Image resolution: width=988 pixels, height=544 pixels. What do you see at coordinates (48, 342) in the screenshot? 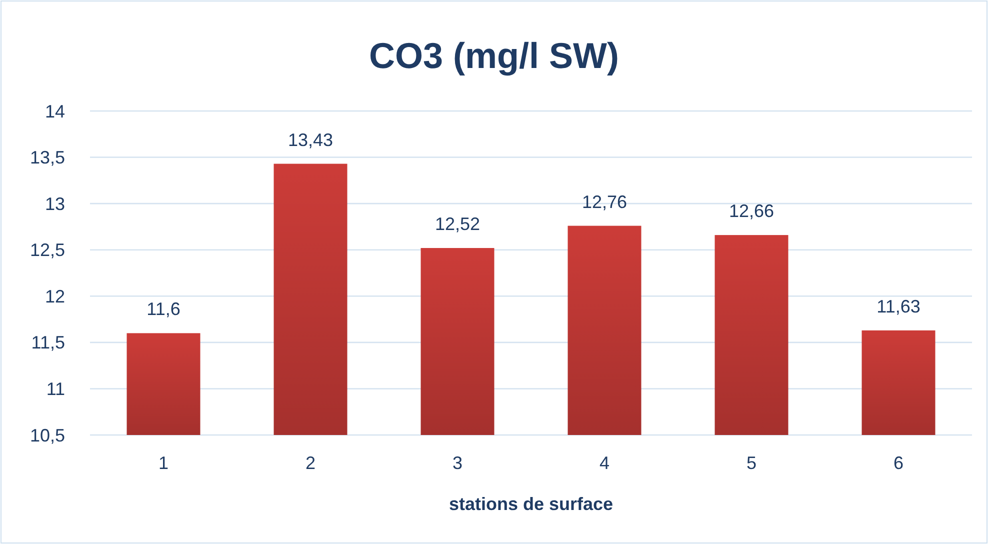
I see `y-tick-label: 11,5` at bounding box center [48, 342].